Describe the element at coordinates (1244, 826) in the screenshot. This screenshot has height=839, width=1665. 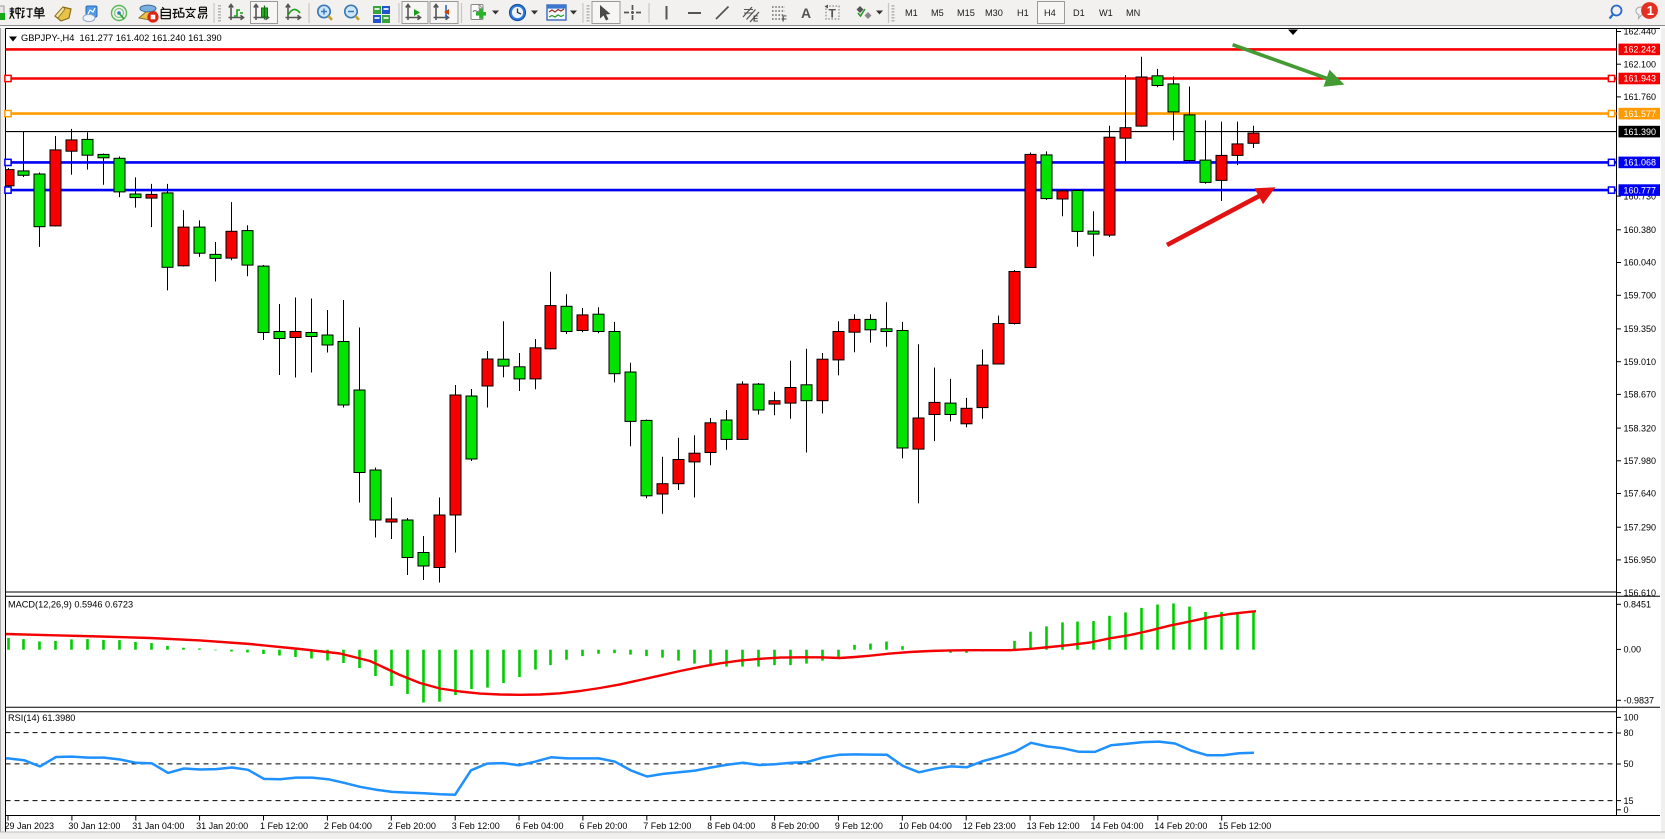
I see `svg-text: 15 Feb 12:00` at that location.